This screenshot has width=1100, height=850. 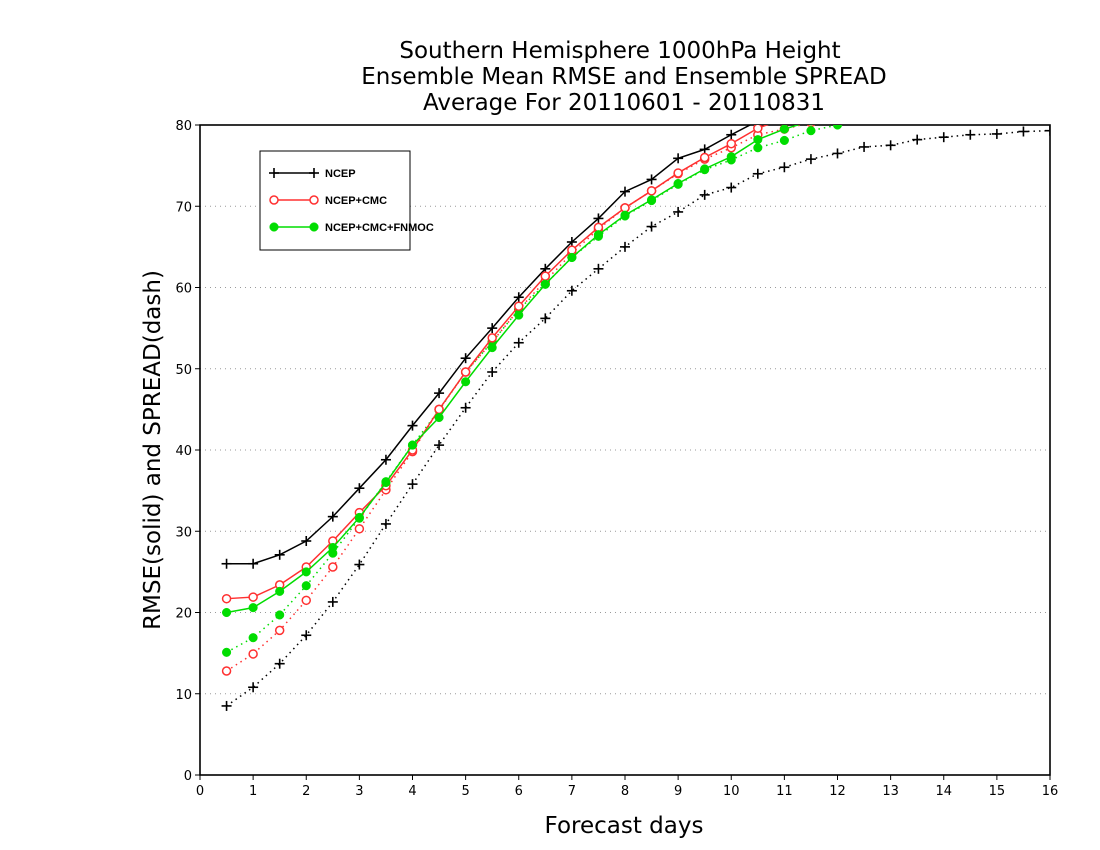 What do you see at coordinates (678, 791) in the screenshot?
I see `x-tick-label-9: 9` at bounding box center [678, 791].